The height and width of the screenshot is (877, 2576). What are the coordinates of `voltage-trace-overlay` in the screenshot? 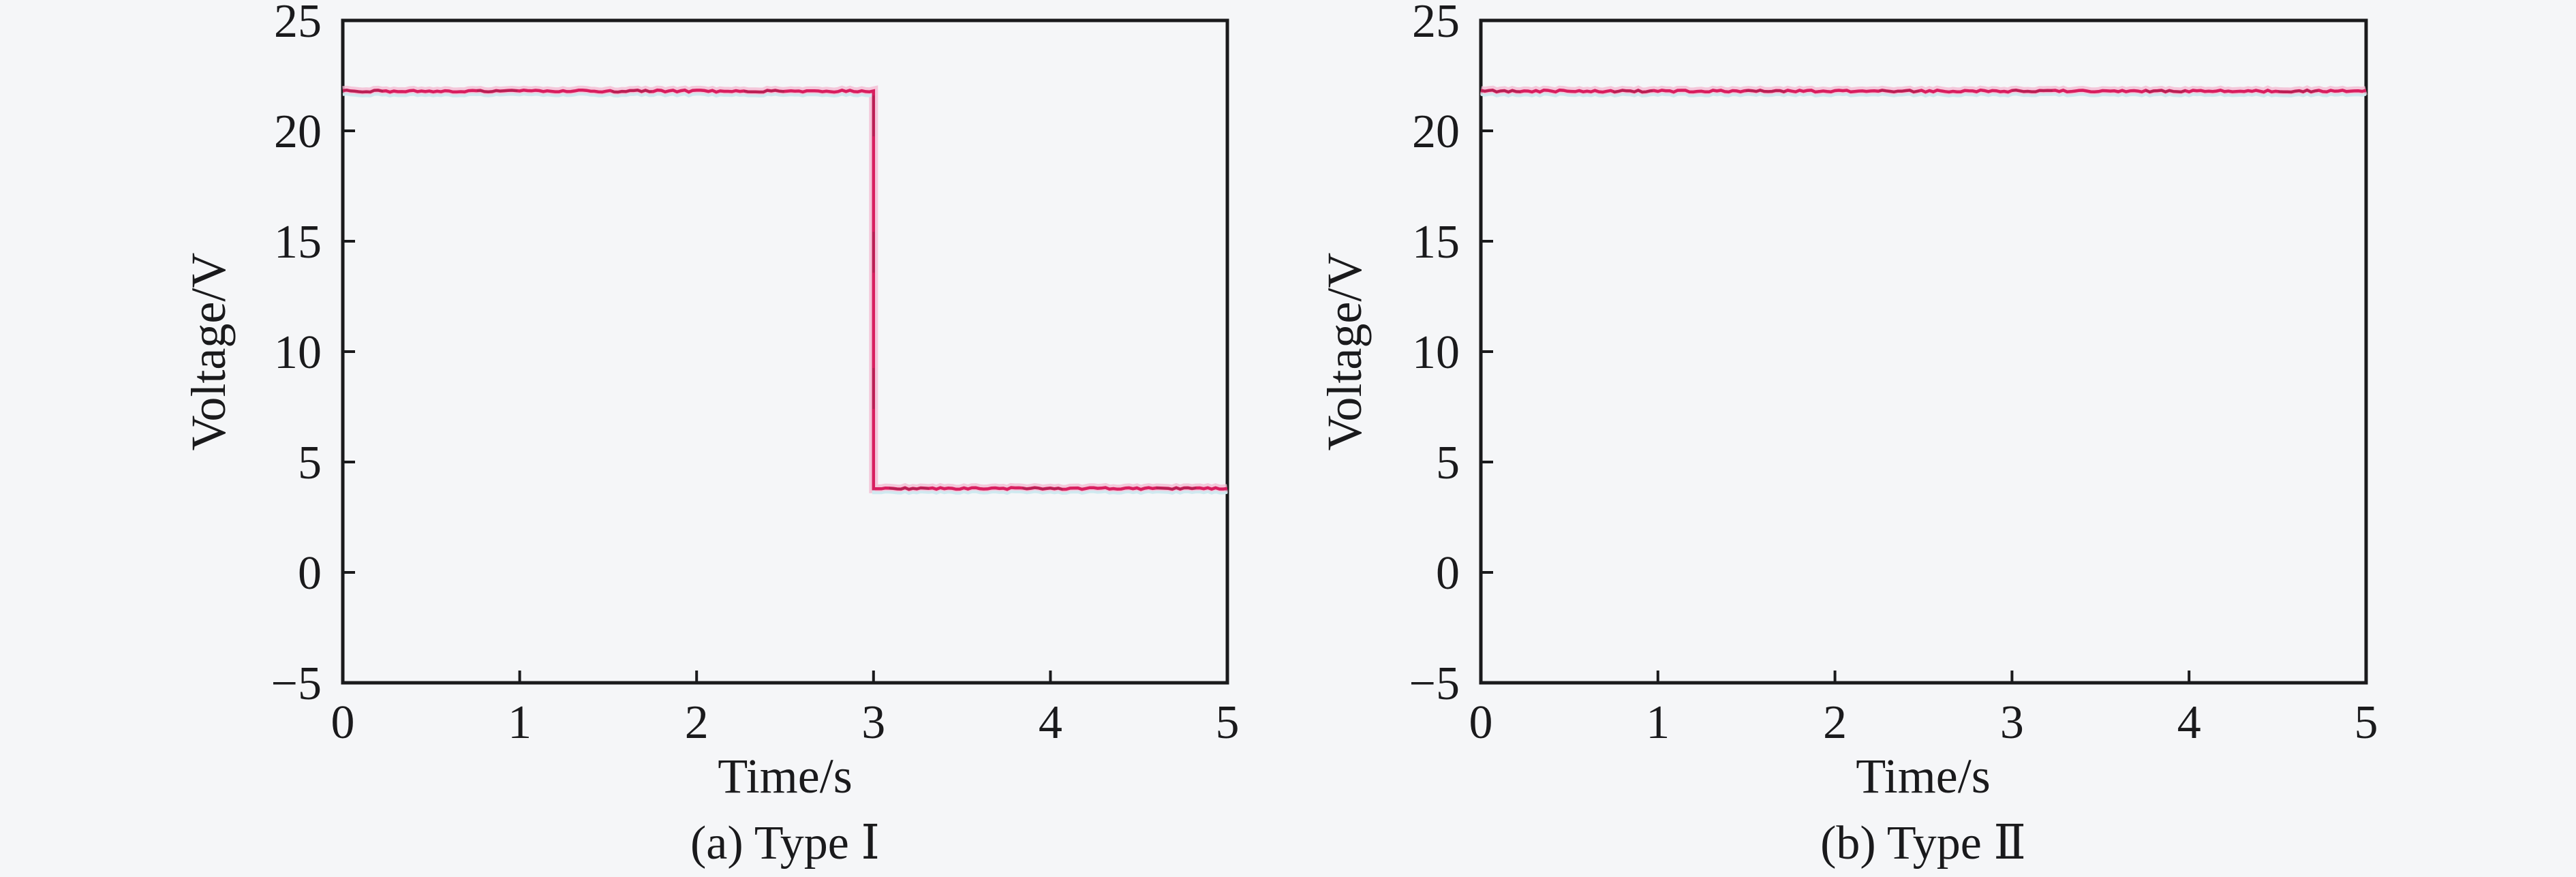 It's located at (1923, 91).